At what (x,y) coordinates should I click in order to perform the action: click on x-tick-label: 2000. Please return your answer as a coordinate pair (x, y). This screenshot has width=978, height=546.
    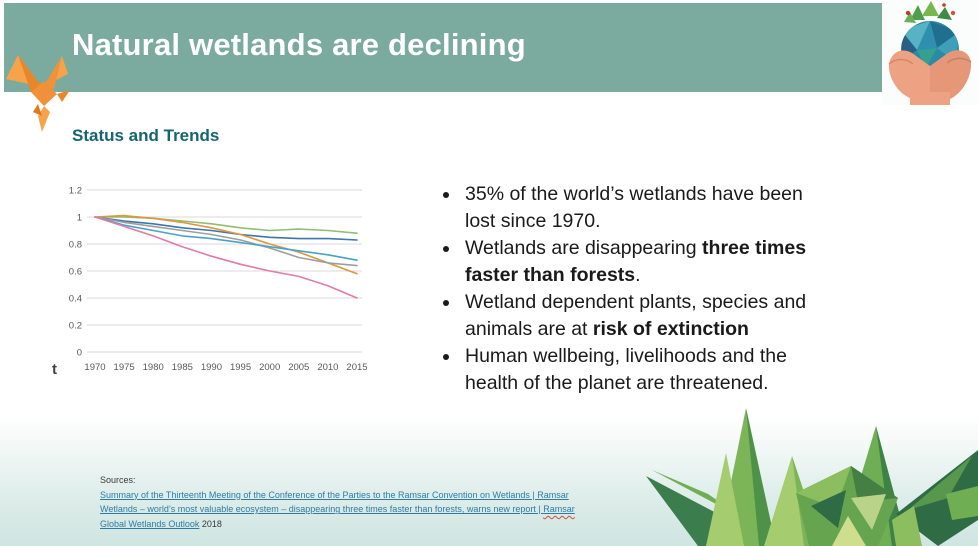
    Looking at the image, I should click on (269, 367).